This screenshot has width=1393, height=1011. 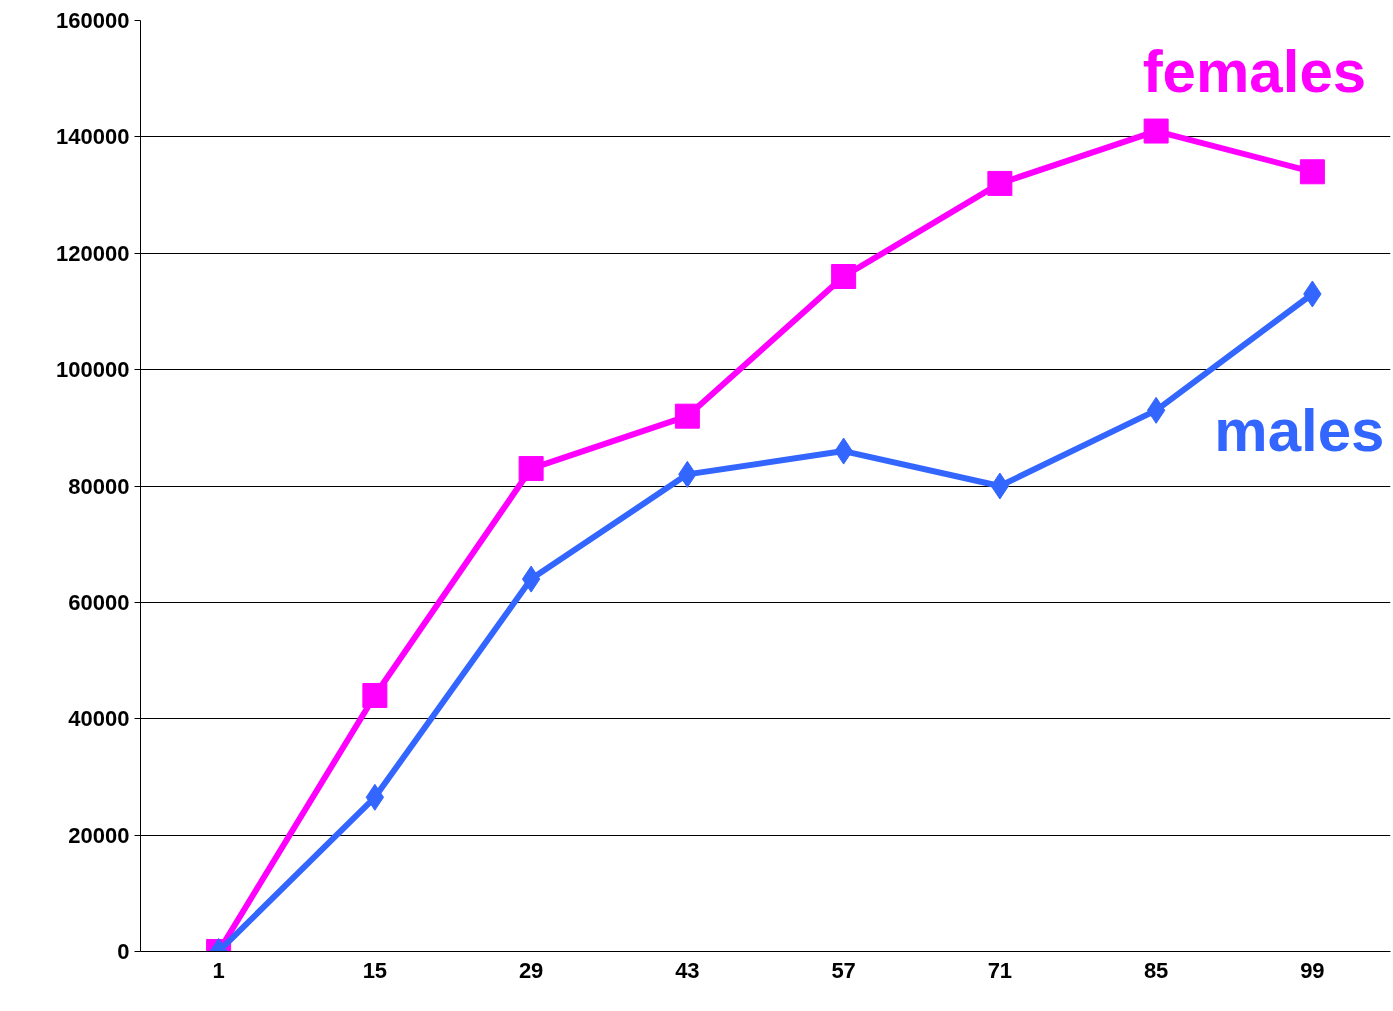 What do you see at coordinates (99, 486) in the screenshot?
I see `y-tick-label: 80000` at bounding box center [99, 486].